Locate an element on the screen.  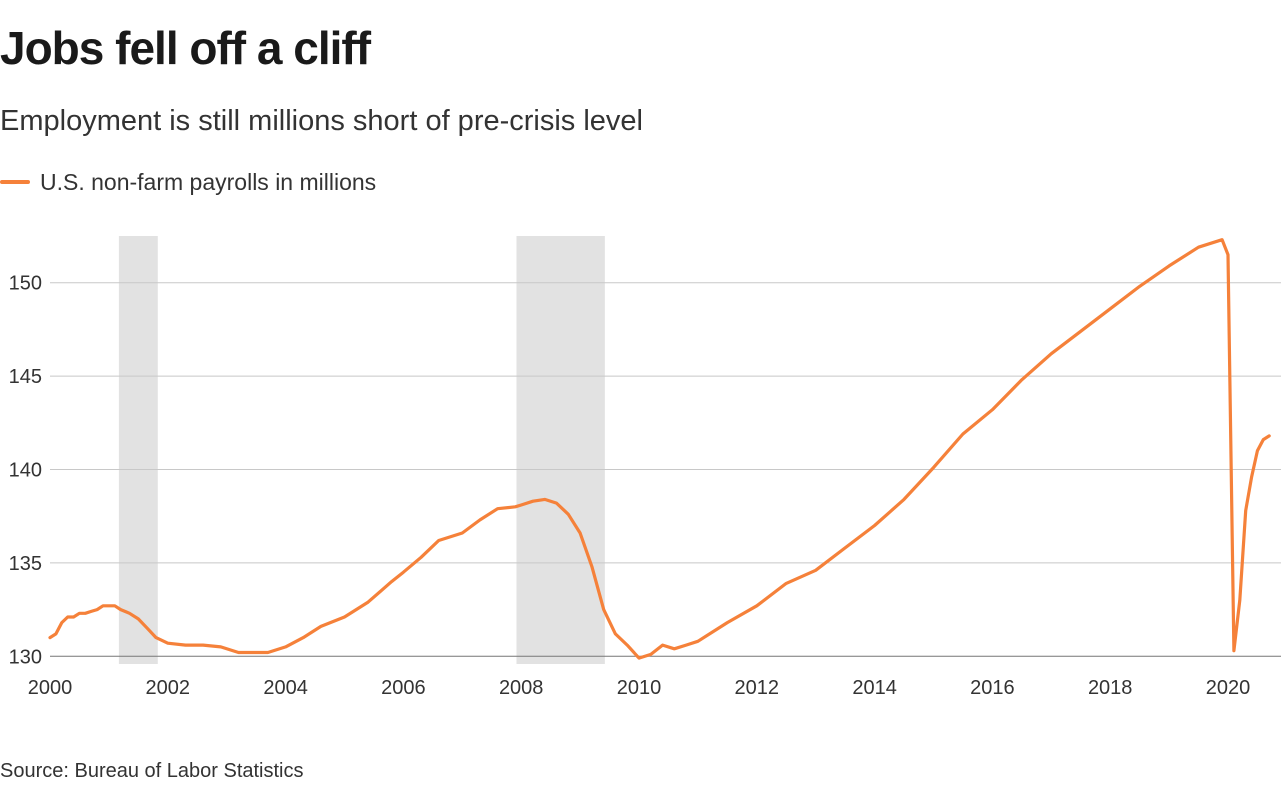
x-tick-label-2002: 2002 is located at coordinates (168, 688).